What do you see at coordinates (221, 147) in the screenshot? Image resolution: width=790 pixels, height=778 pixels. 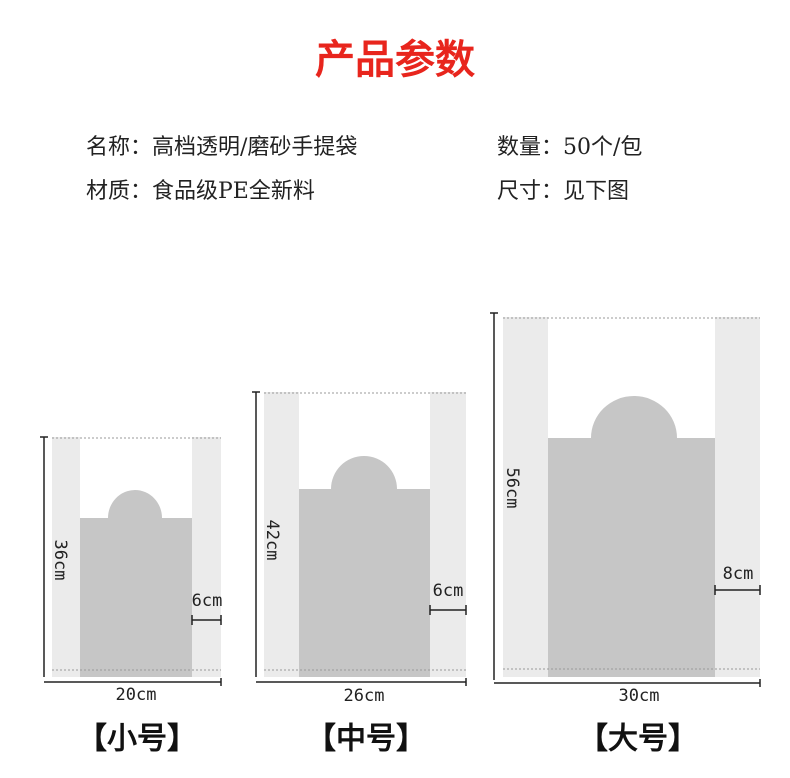 I see `spec: 名称：高档透明/磨砂手提袋` at bounding box center [221, 147].